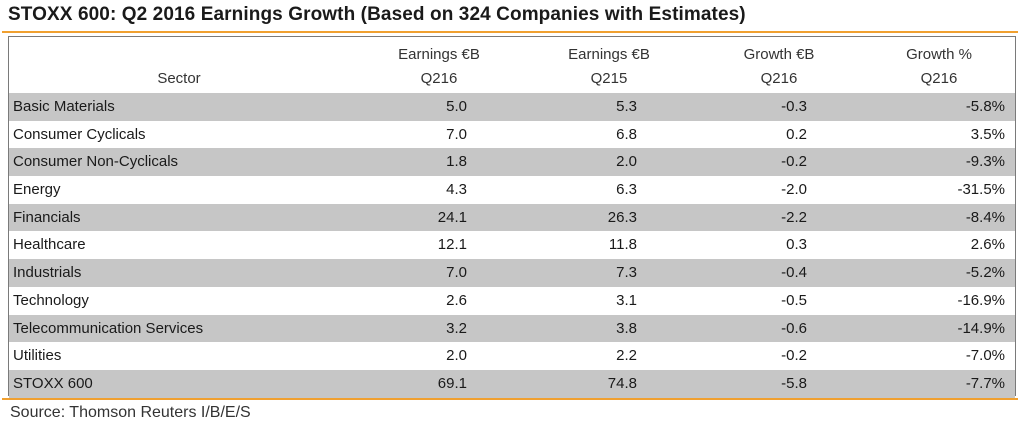 The image size is (1024, 432). Describe the element at coordinates (779, 67) in the screenshot. I see `header-growth-eur: Growth €B Q216` at that location.